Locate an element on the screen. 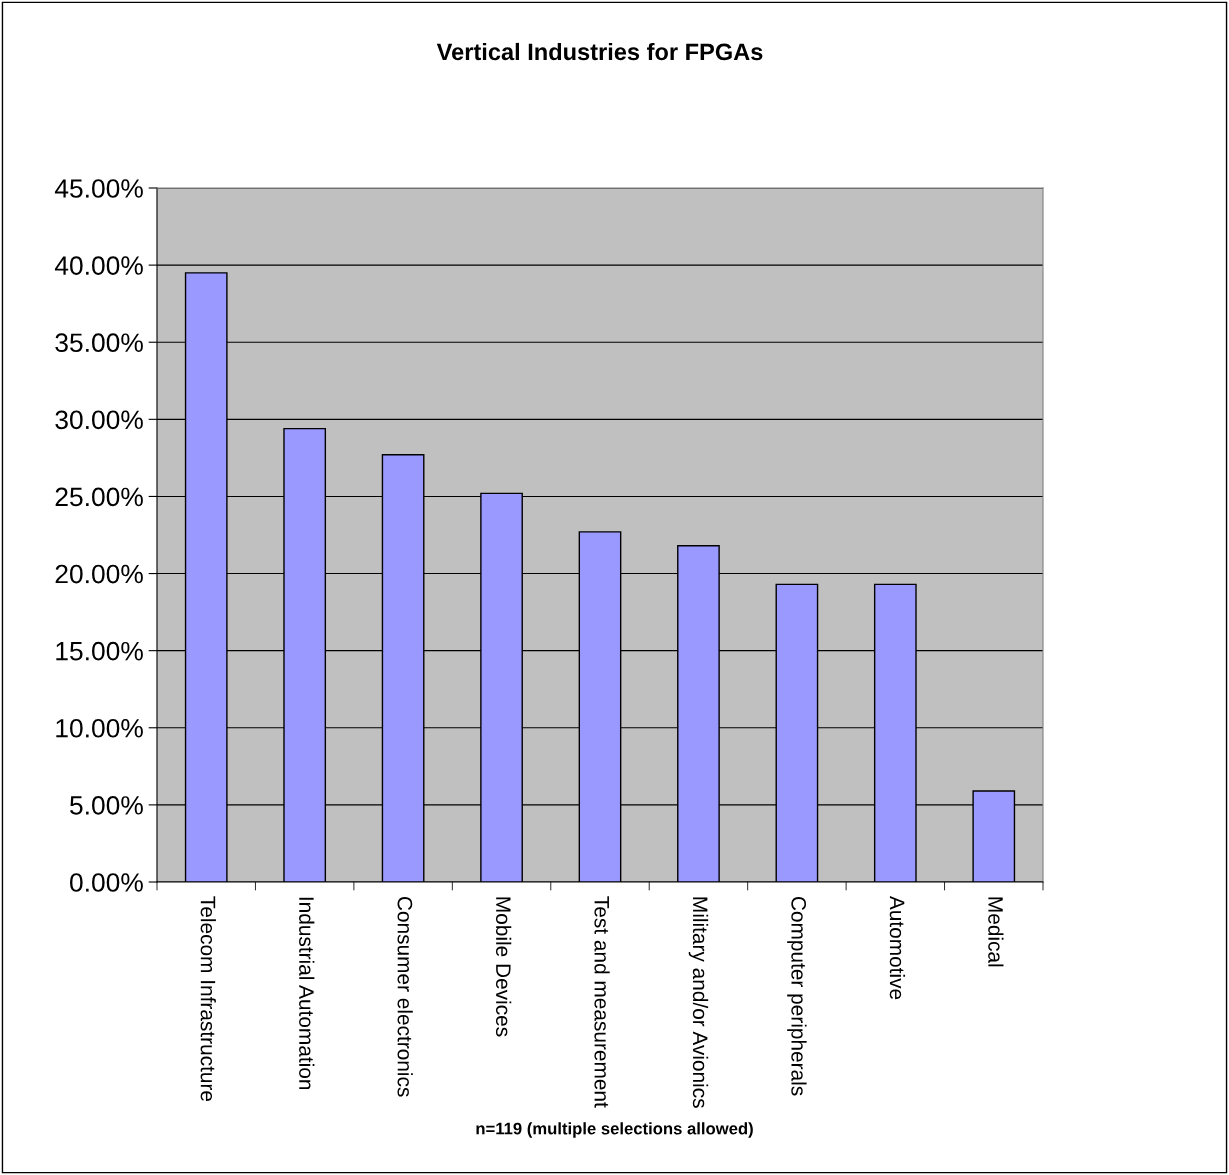  text: n=119 (multiple selections allowed) is located at coordinates (614, 1130).